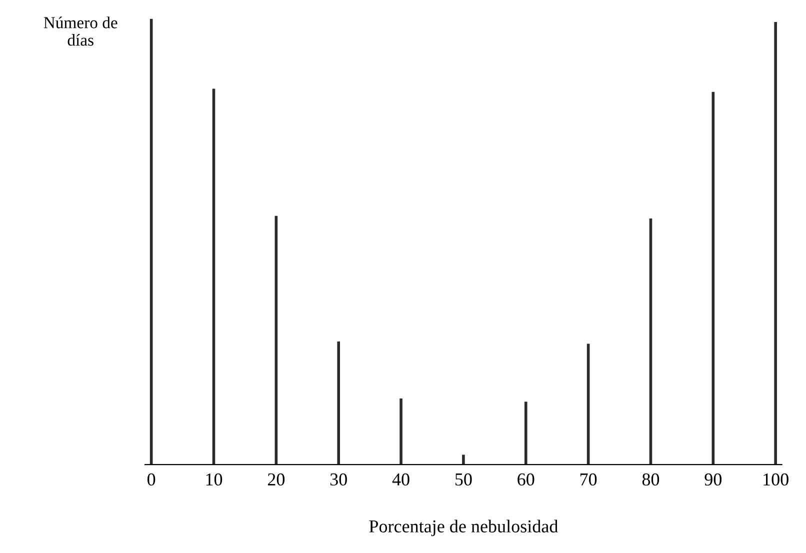 The height and width of the screenshot is (553, 806). What do you see at coordinates (81, 31) in the screenshot?
I see `y-axis-title: Número de días` at bounding box center [81, 31].